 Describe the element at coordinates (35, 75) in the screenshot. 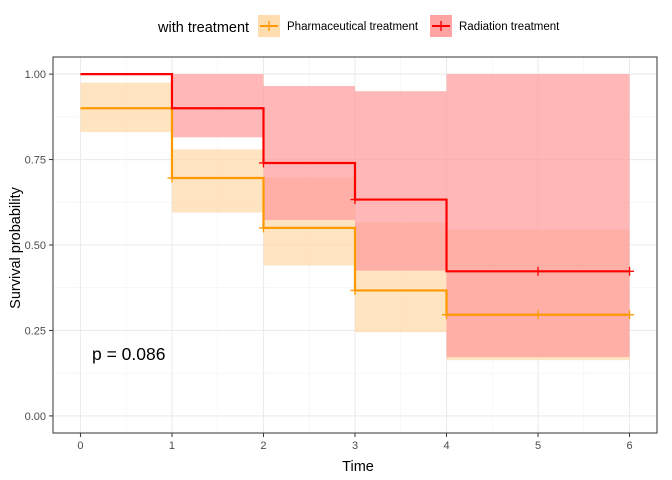

I see `y-tick-label: 1.00` at that location.